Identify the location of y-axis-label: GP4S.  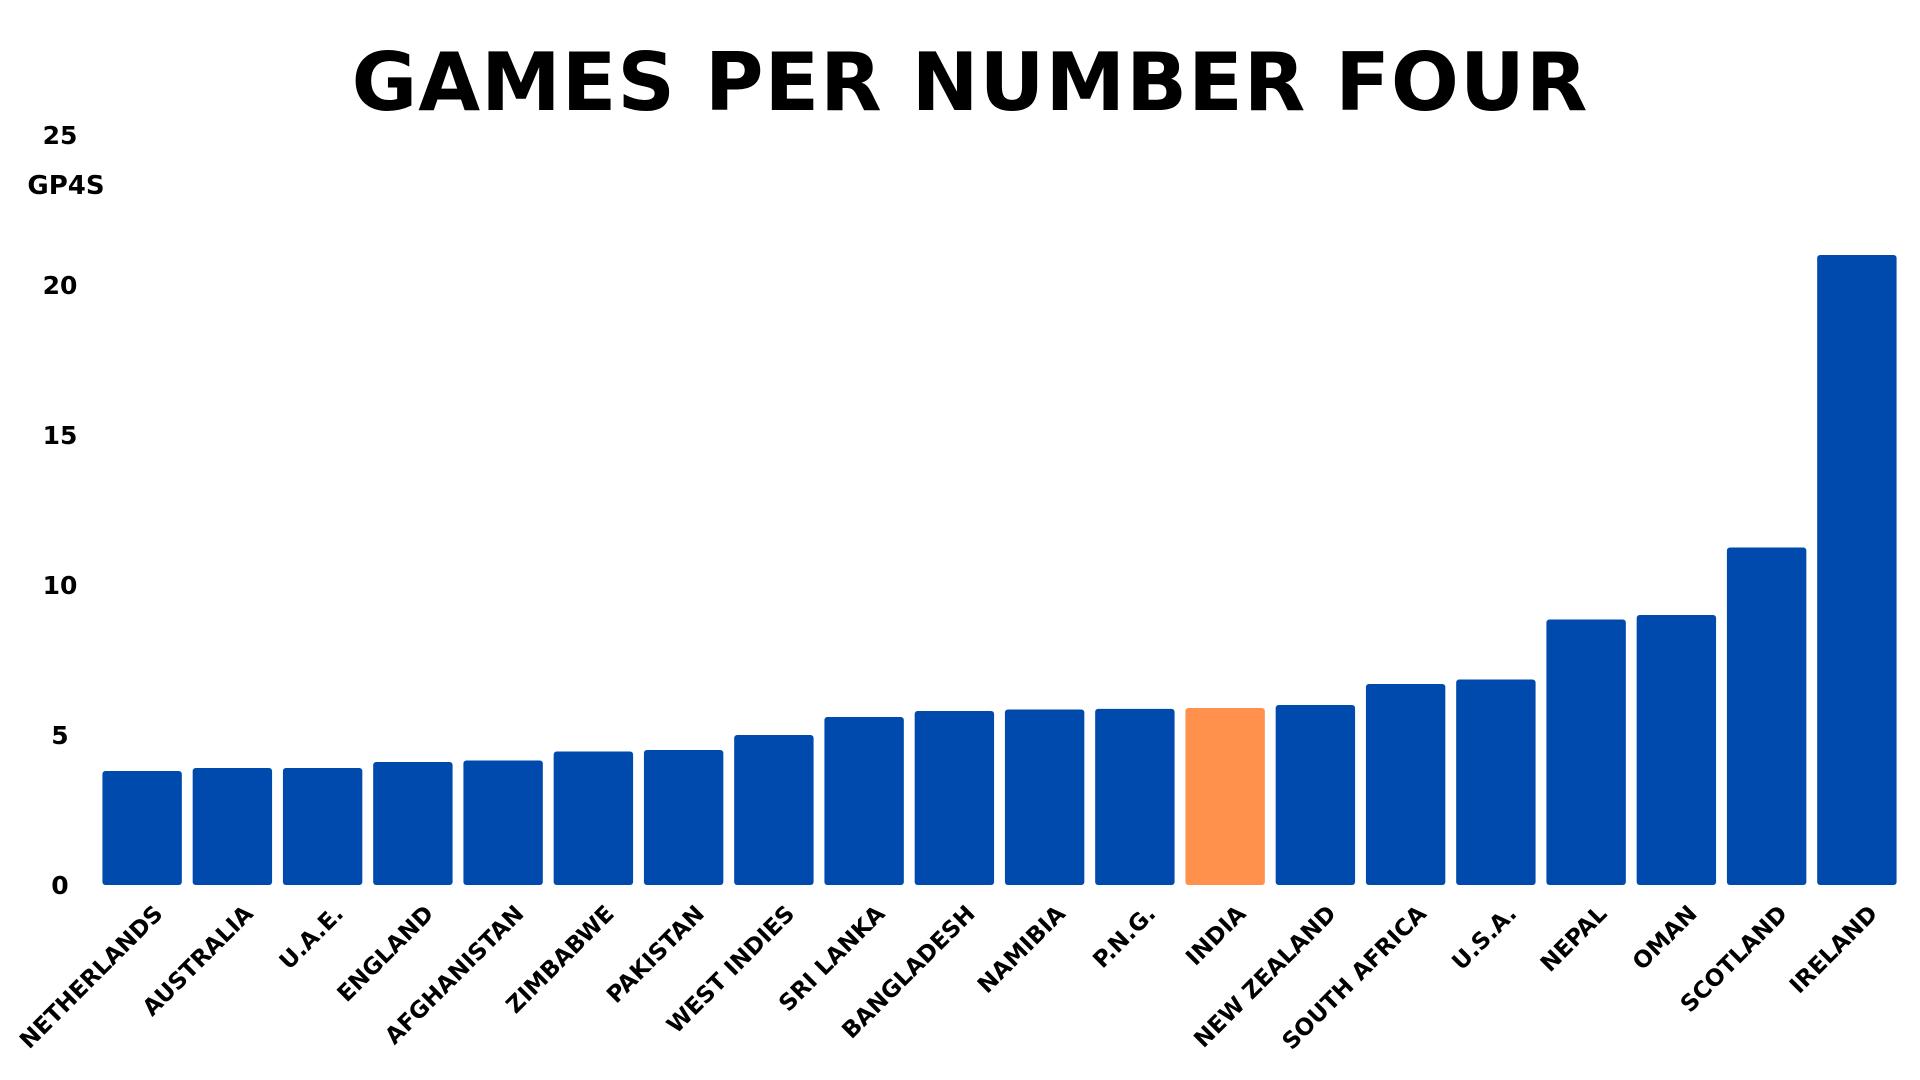
(65, 186).